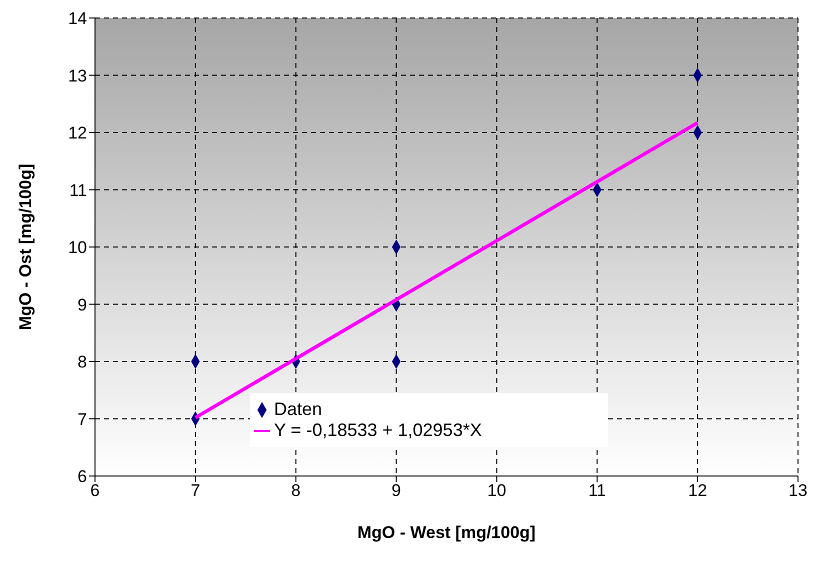  What do you see at coordinates (698, 490) in the screenshot?
I see `x-tick-label: 12` at bounding box center [698, 490].